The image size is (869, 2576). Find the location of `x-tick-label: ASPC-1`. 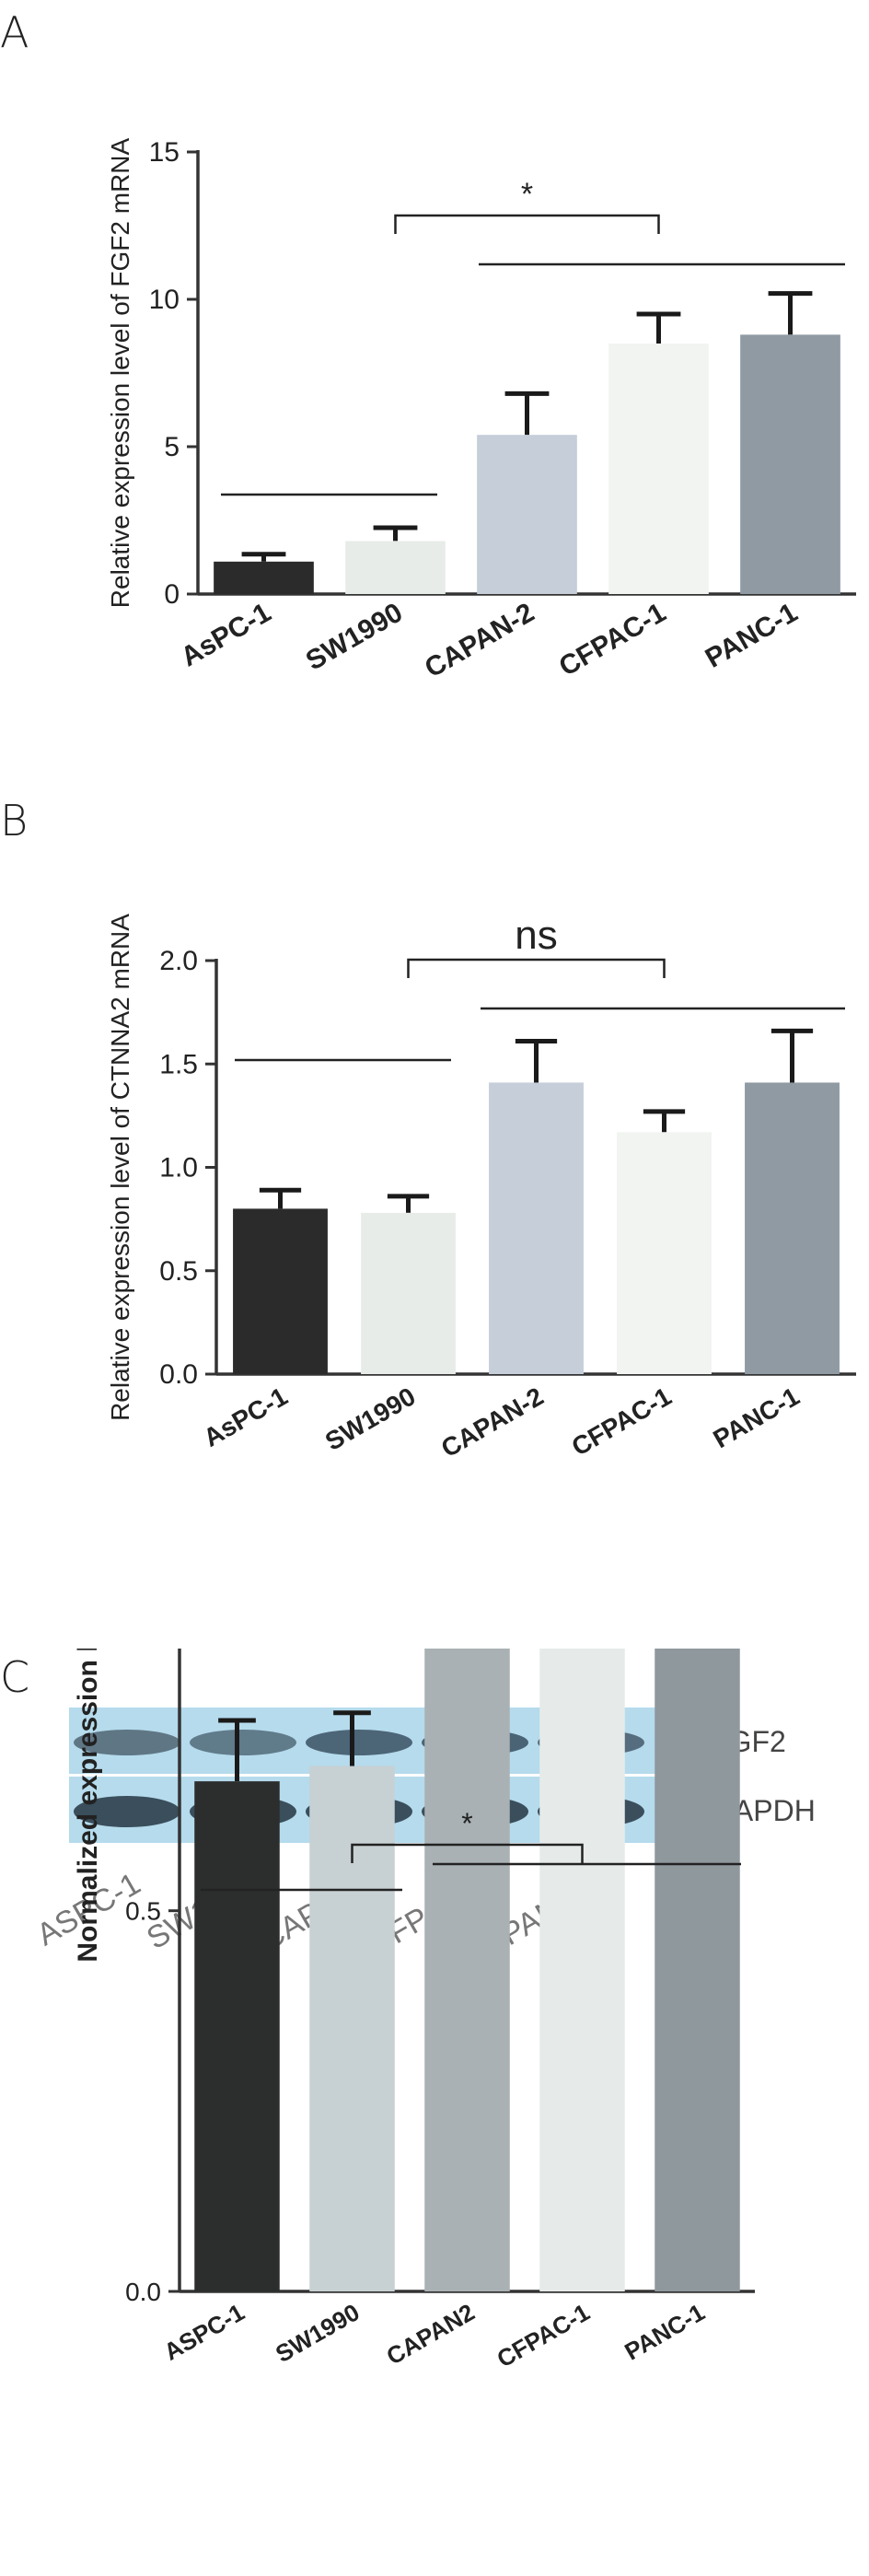

x-tick-label: ASPC-1 is located at coordinates (204, 2332).